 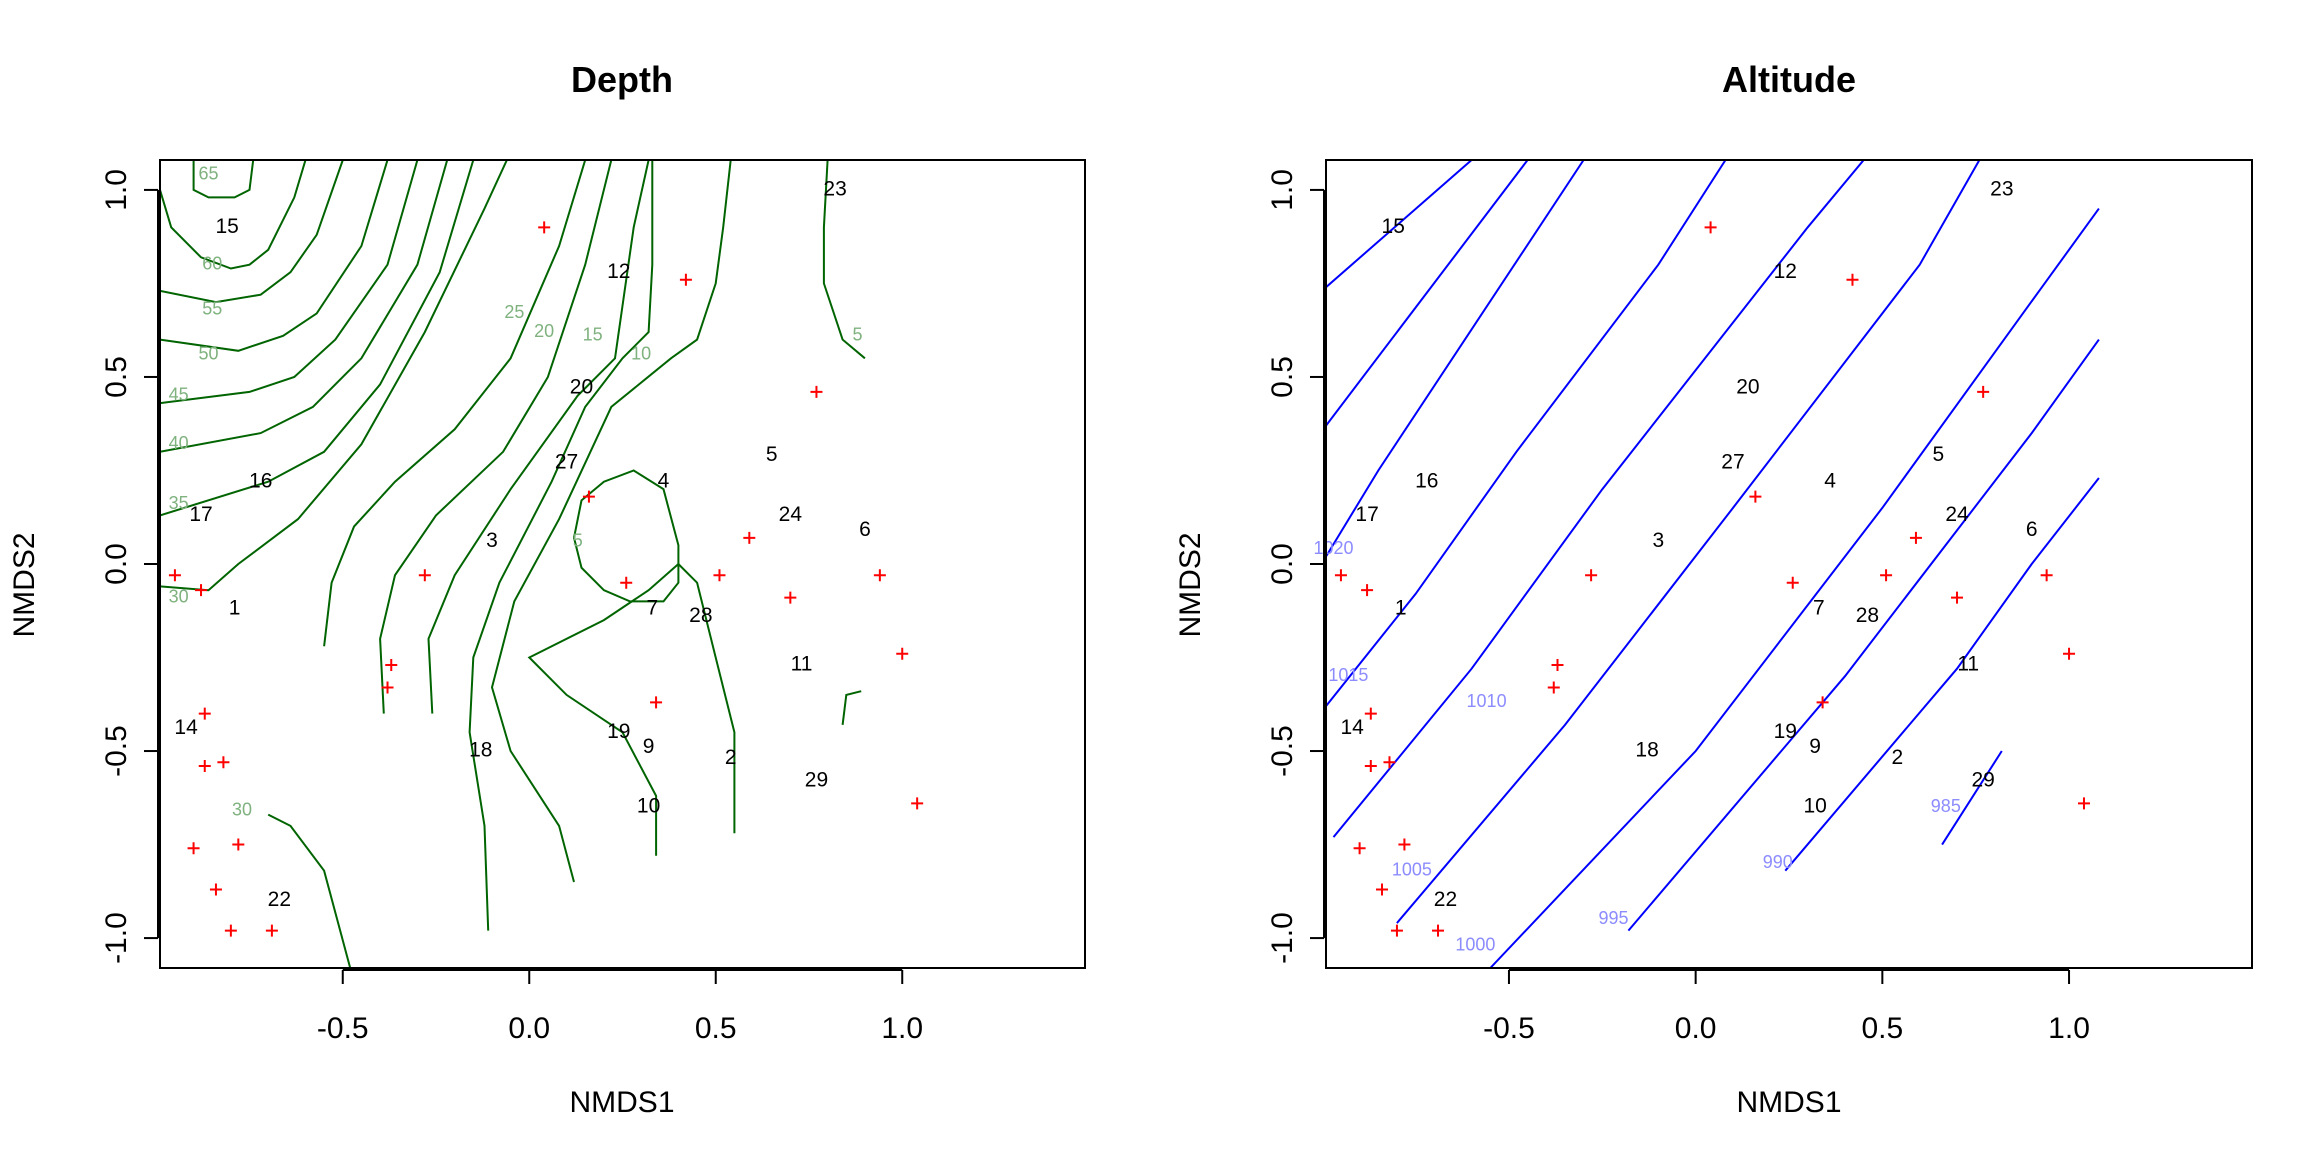 I want to click on altitude-y-axis-label: NMDS2, so click(x=1190, y=584).